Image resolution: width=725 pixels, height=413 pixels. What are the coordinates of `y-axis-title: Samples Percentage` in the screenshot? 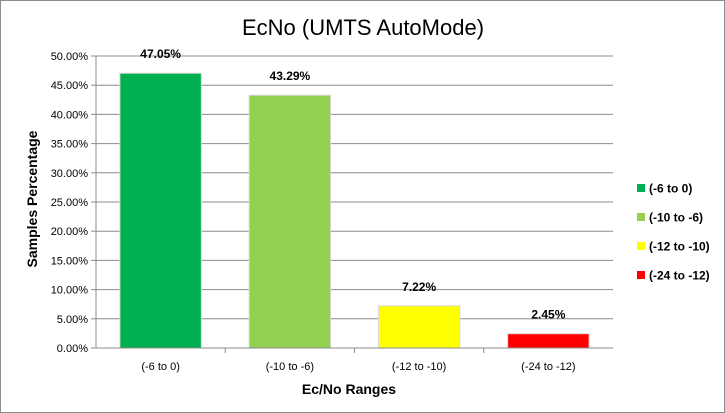 It's located at (32, 198).